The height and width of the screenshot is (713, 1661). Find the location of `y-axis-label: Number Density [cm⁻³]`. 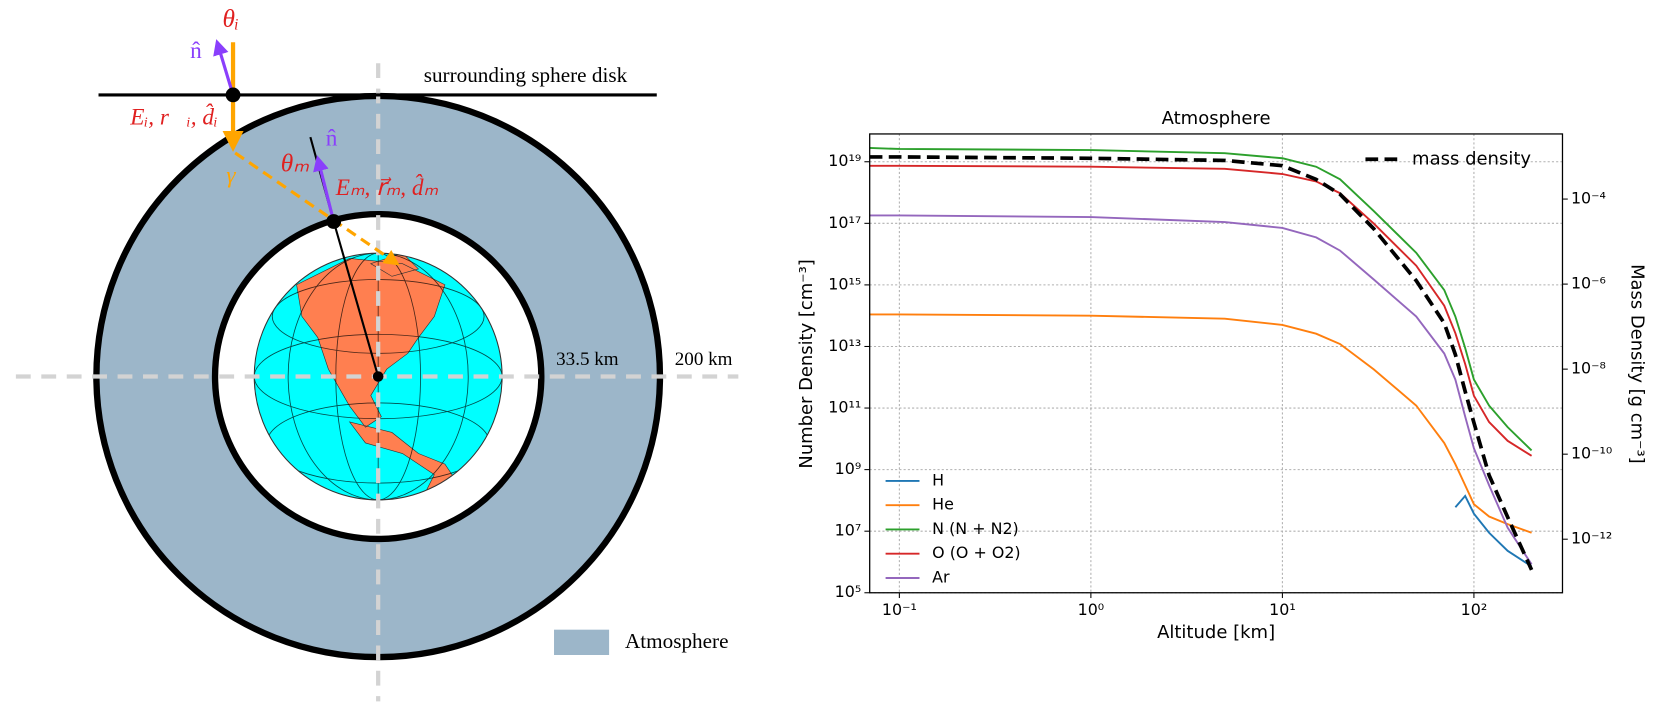

y-axis-label: Number Density [cm⁻³] is located at coordinates (806, 363).